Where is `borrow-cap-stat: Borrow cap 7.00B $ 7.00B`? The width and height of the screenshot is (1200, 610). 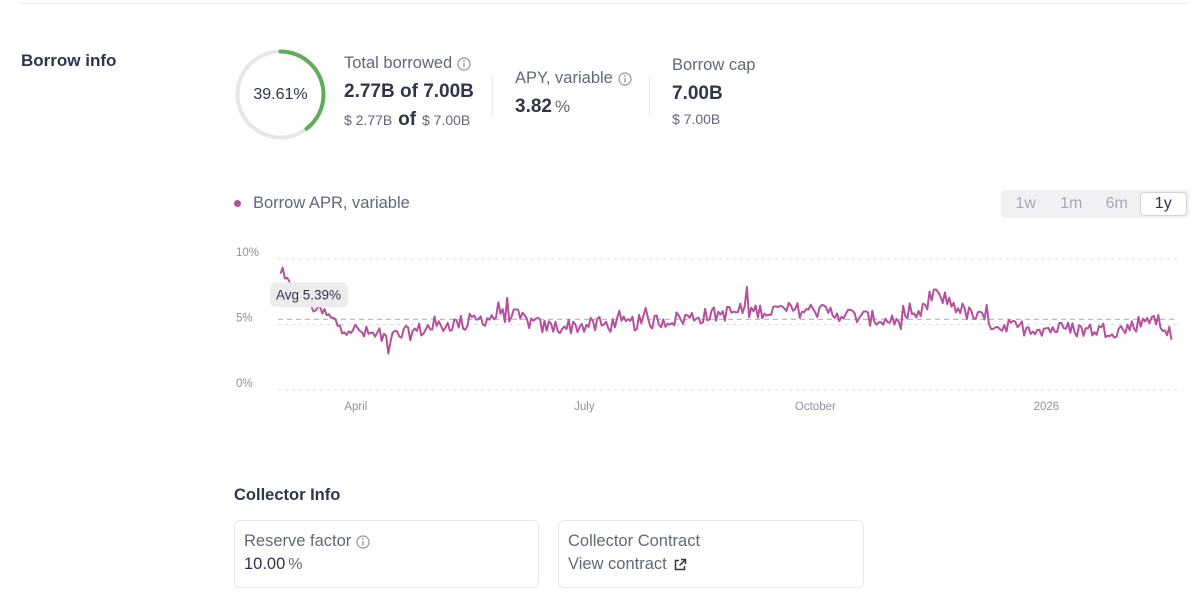 borrow-cap-stat: Borrow cap 7.00B $ 7.00B is located at coordinates (713, 91).